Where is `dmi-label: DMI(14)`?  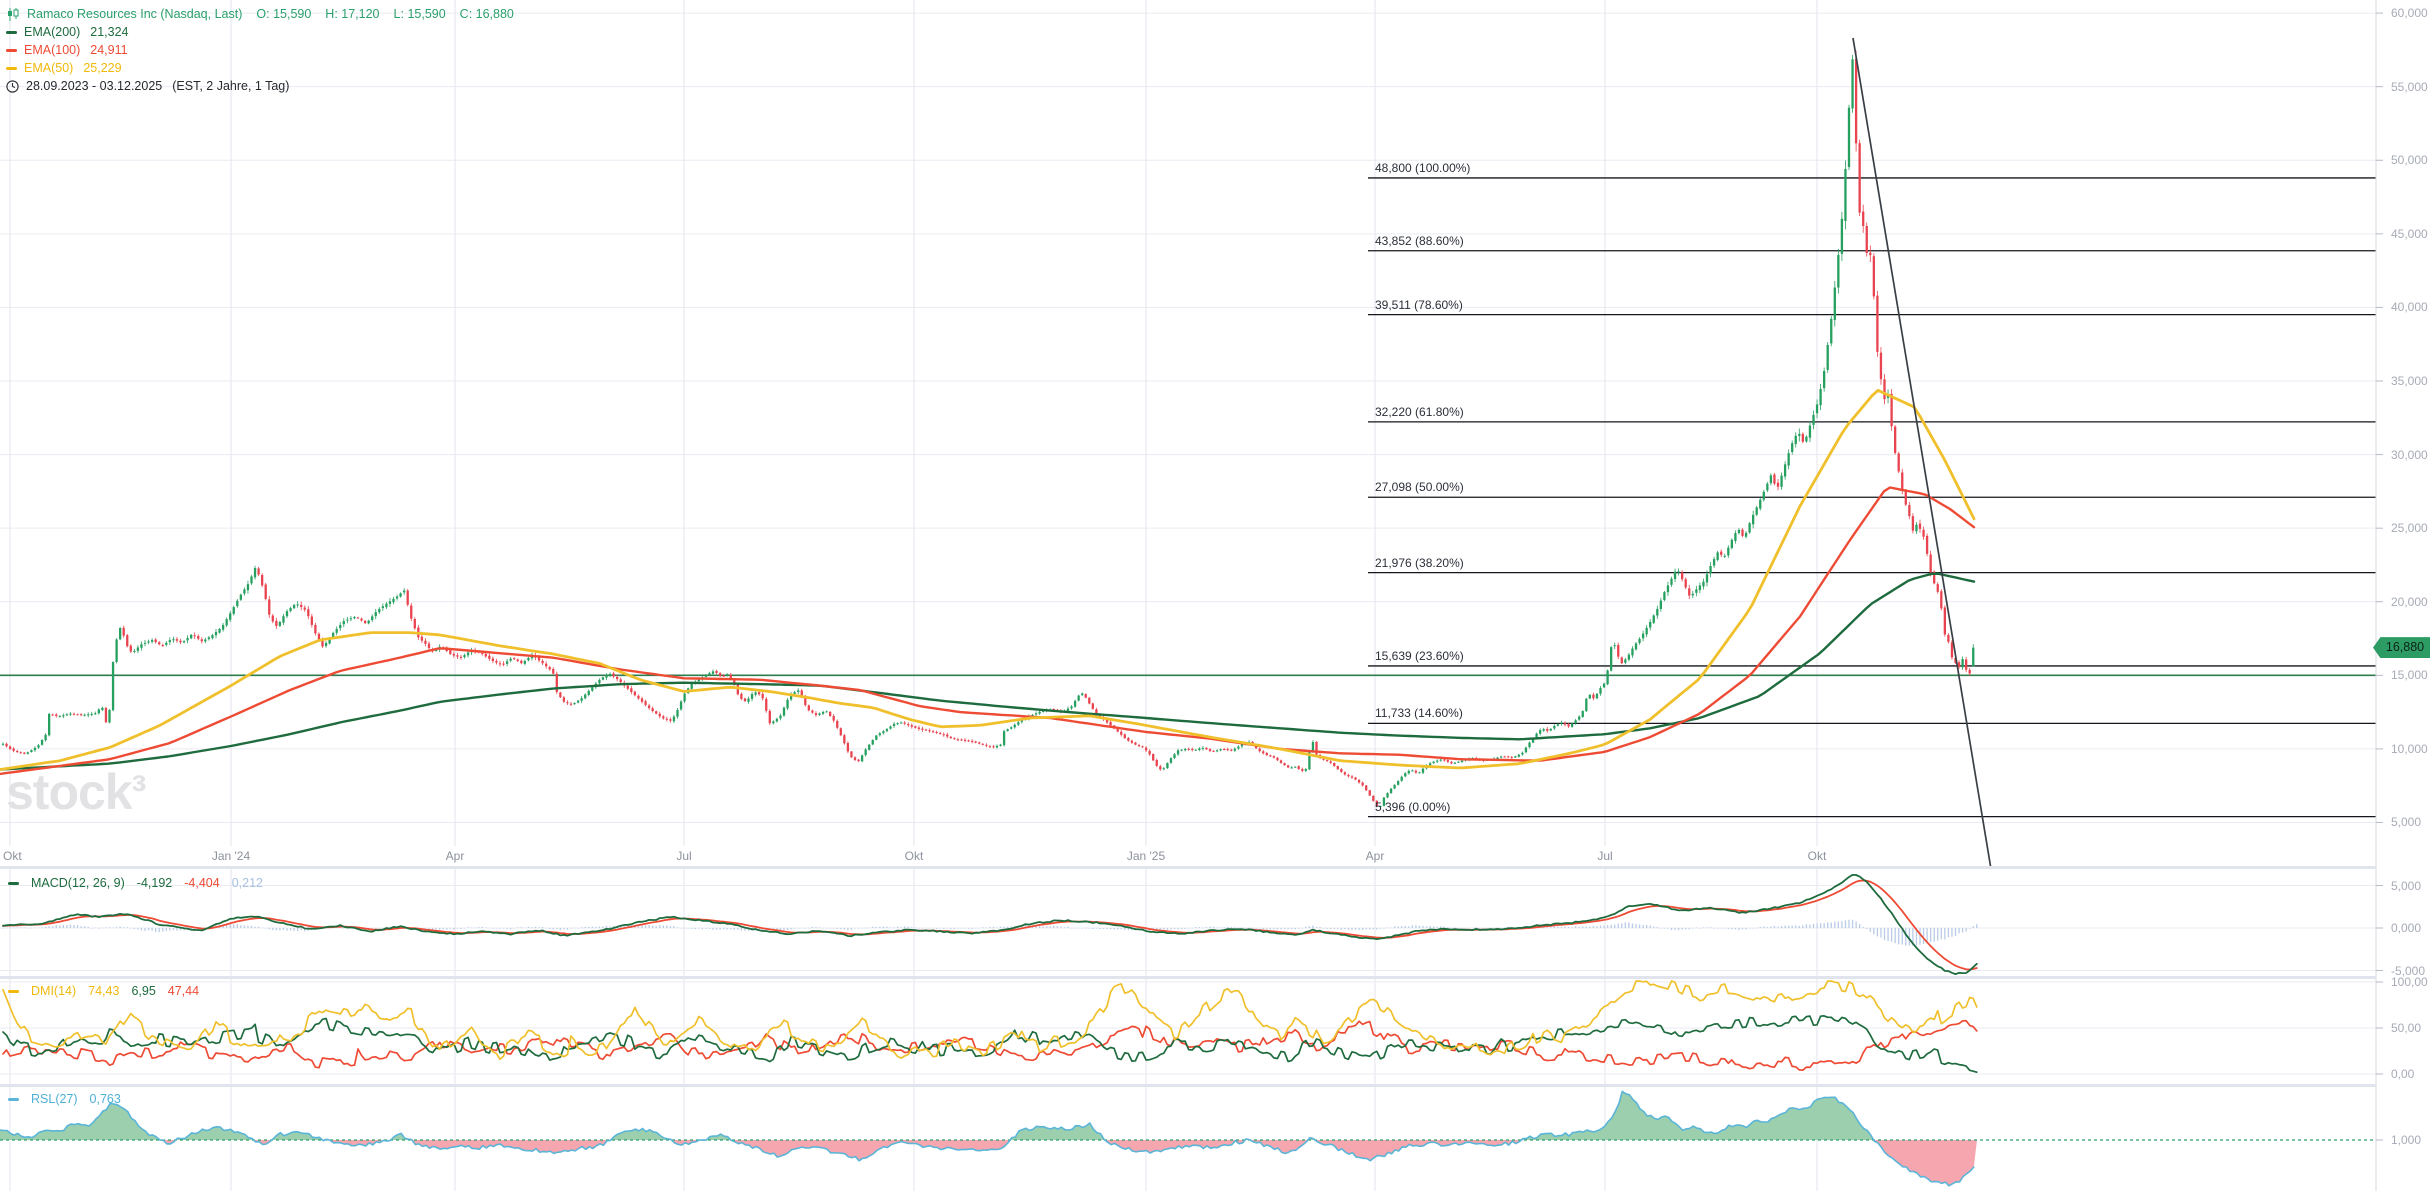 dmi-label: DMI(14) is located at coordinates (54, 991).